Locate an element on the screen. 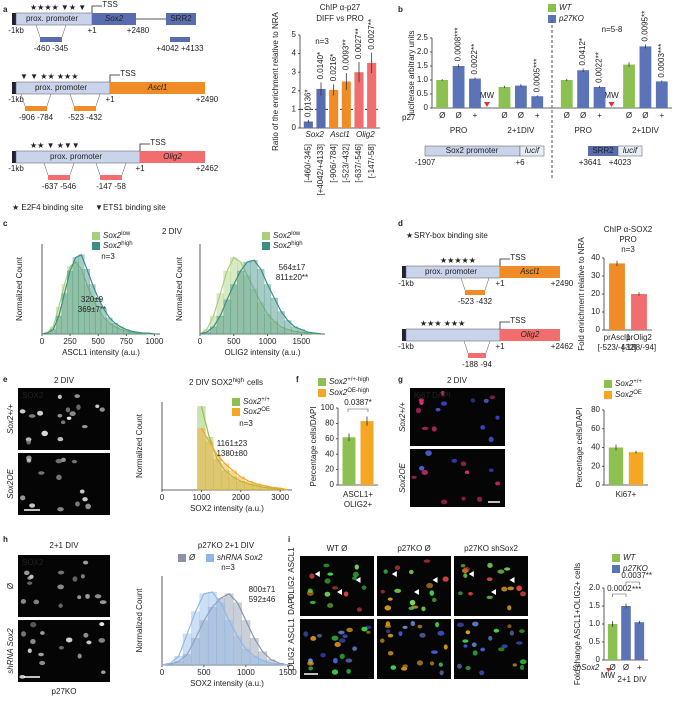 This screenshot has height=718, width=677. y-tick-label: 2.0 is located at coordinates (595, 587).